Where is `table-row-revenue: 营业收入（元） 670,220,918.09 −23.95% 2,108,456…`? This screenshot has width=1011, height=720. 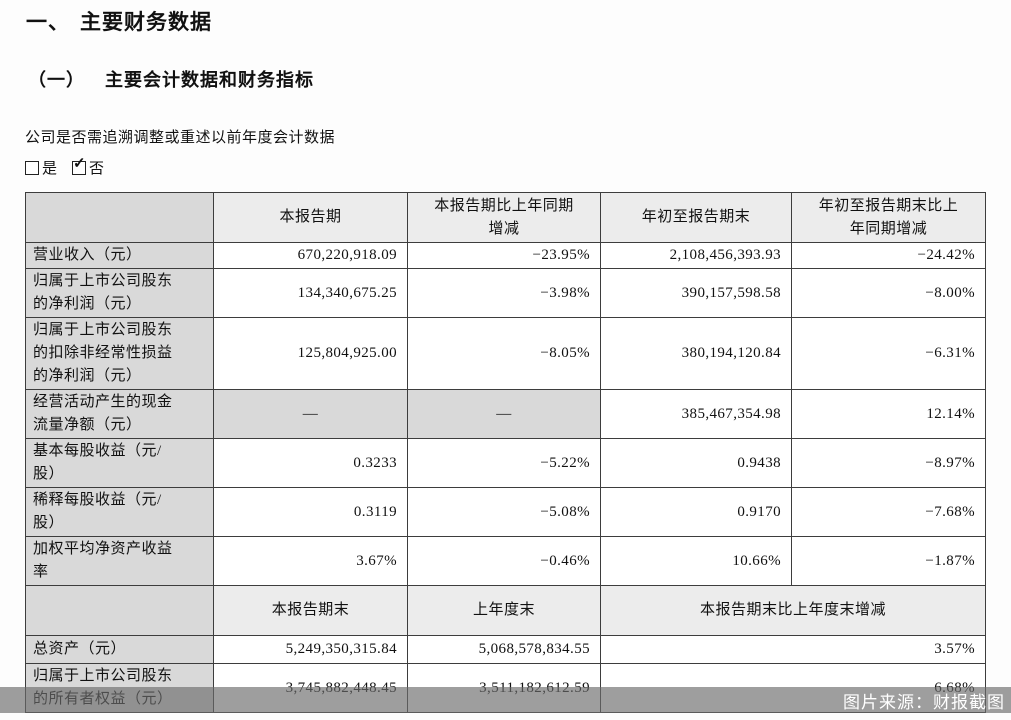 table-row-revenue: 营业收入（元） 670,220,918.09 −23.95% 2,108,456… is located at coordinates (505, 255).